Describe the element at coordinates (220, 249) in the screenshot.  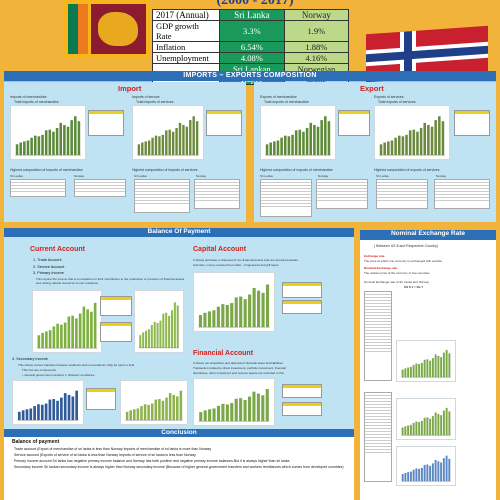
I see `capital-account-title: Capital Account` at that location.